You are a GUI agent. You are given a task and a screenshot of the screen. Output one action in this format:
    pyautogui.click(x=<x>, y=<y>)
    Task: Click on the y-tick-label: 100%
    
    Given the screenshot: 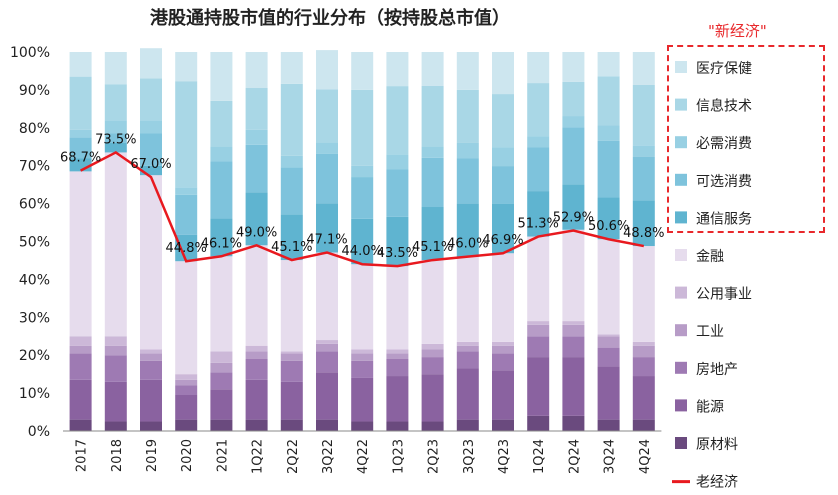 What is the action you would take?
    pyautogui.click(x=30, y=53)
    